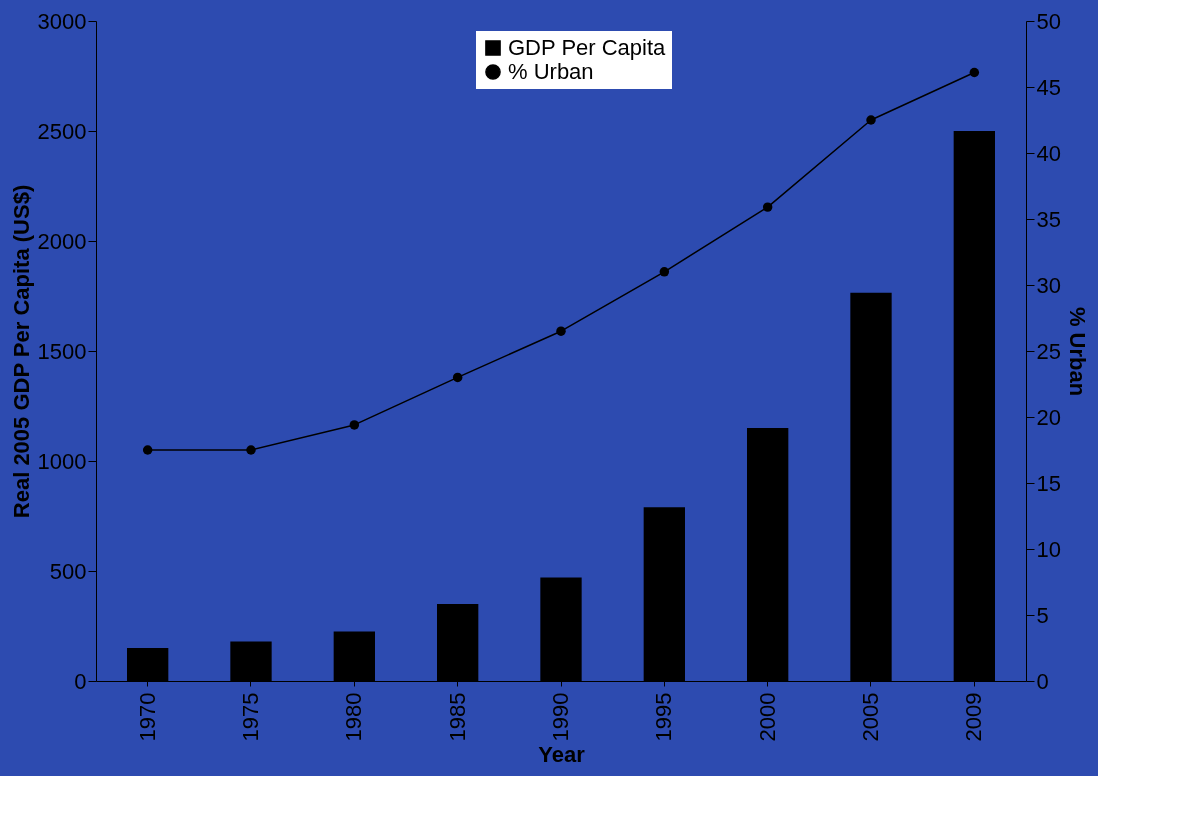 This screenshot has height=831, width=1178. Describe the element at coordinates (62, 351) in the screenshot. I see `y-tick-label: 1500` at that location.